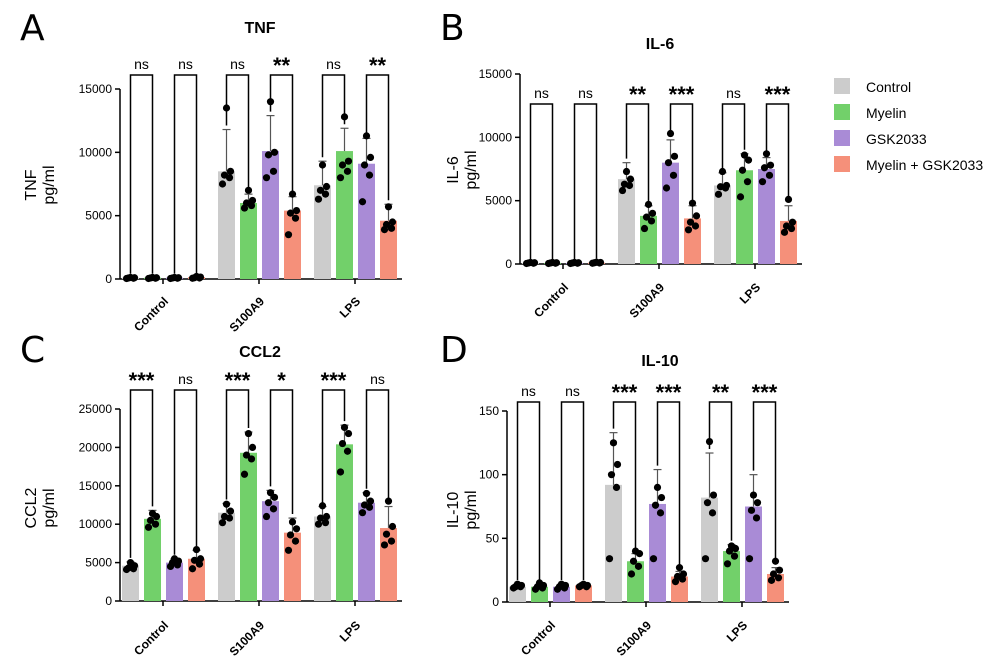 The width and height of the screenshot is (1000, 667). What do you see at coordinates (96, 89) in the screenshot?
I see `y-tick-label: 15000` at bounding box center [96, 89].